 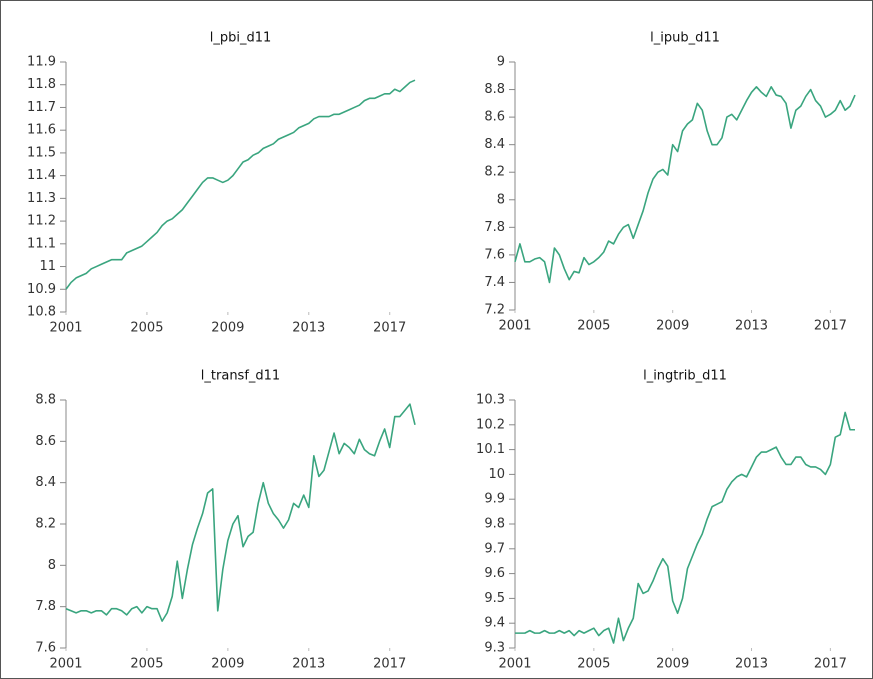 What do you see at coordinates (41, 62) in the screenshot?
I see `y-tick-label: 11.9` at bounding box center [41, 62].